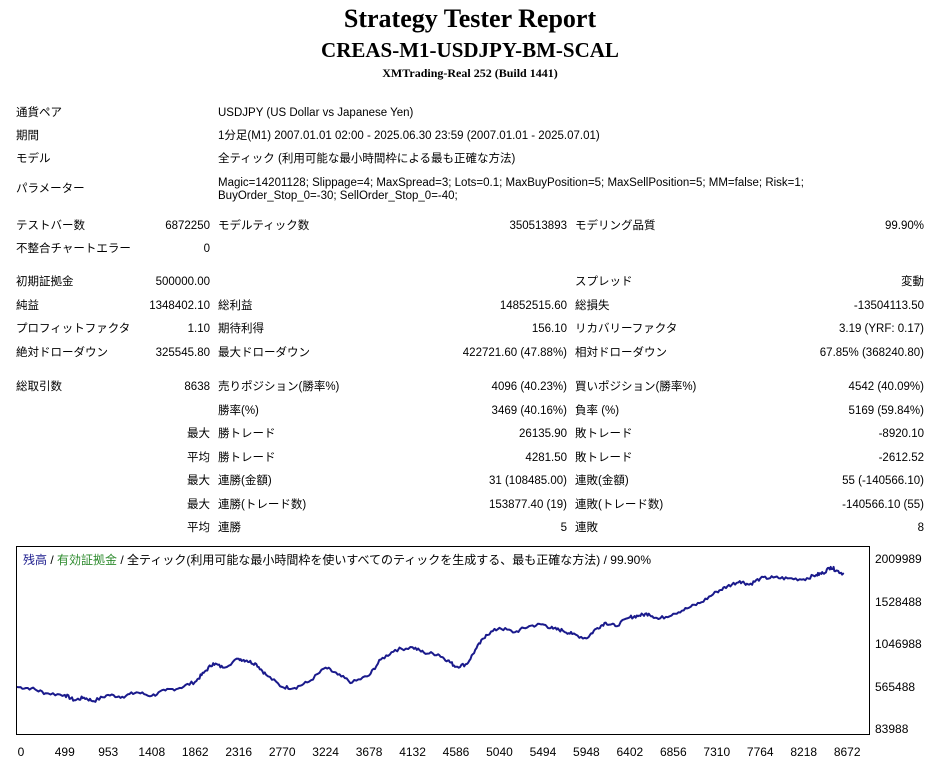 The width and height of the screenshot is (940, 762). Describe the element at coordinates (195, 752) in the screenshot. I see `x-tick-label: 1862` at that location.